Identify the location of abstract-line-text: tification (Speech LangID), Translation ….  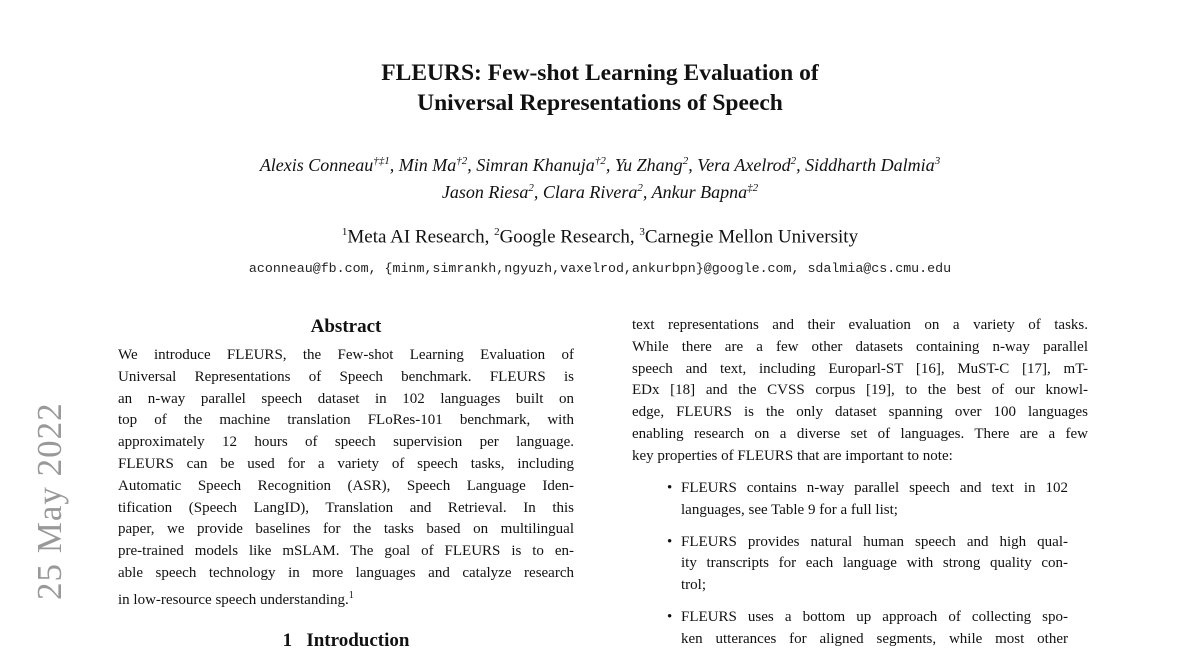
(346, 507).